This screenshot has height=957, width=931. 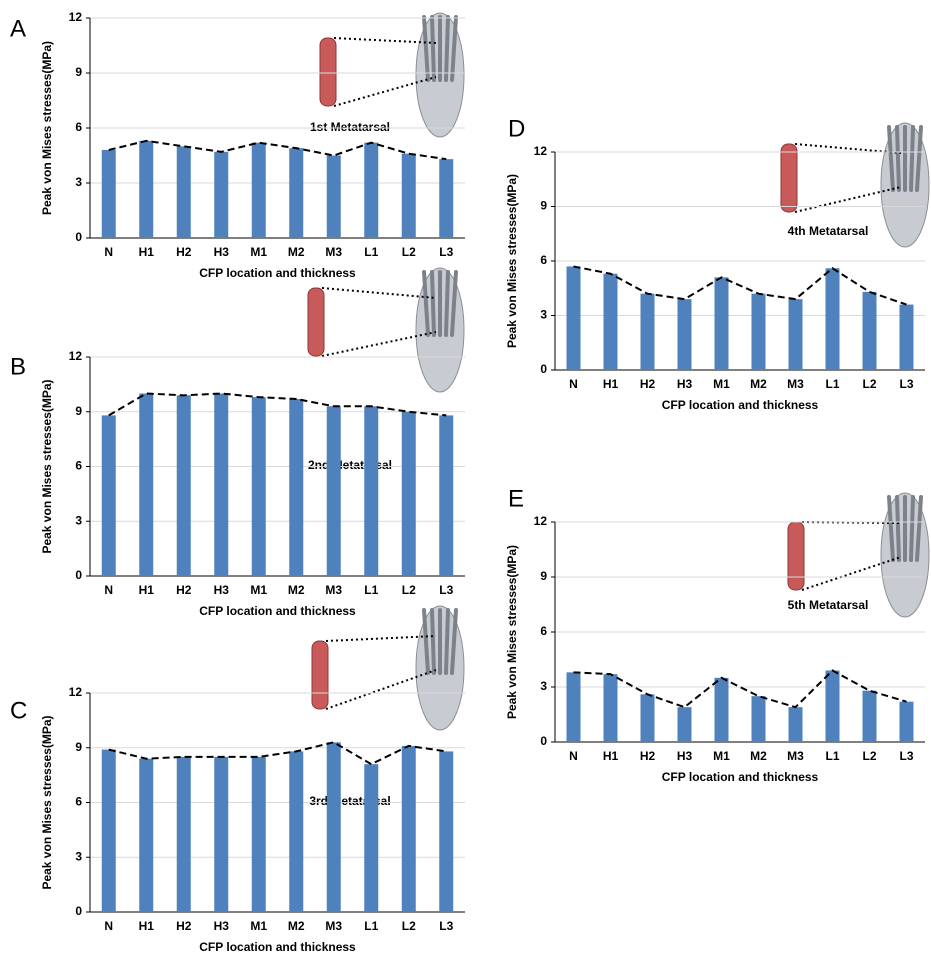 I want to click on x-tick-label: M2, so click(x=296, y=252).